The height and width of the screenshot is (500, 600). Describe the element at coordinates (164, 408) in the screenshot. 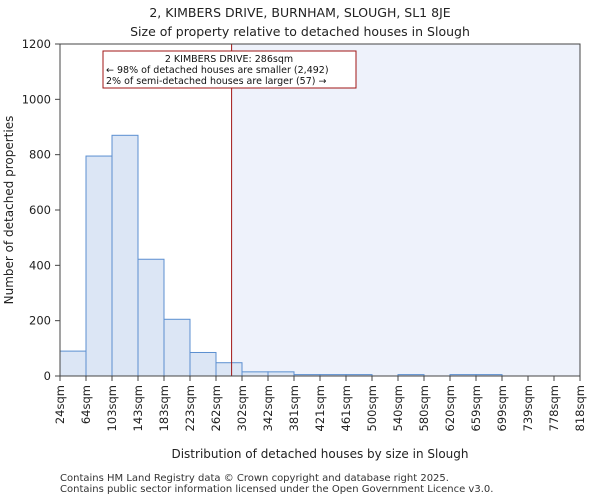

I see `x-tick-label: 183sqm` at that location.